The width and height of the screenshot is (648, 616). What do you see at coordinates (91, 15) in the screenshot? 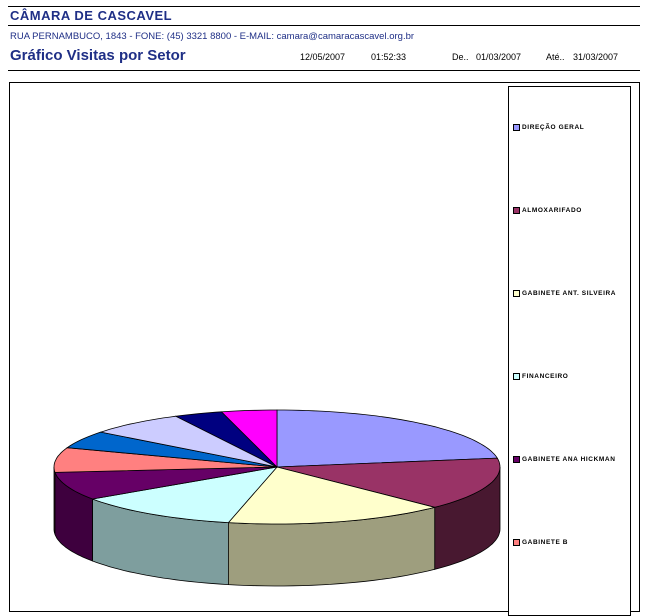
I see `org-name: CÂMARA DE CASCAVEL` at bounding box center [91, 15].